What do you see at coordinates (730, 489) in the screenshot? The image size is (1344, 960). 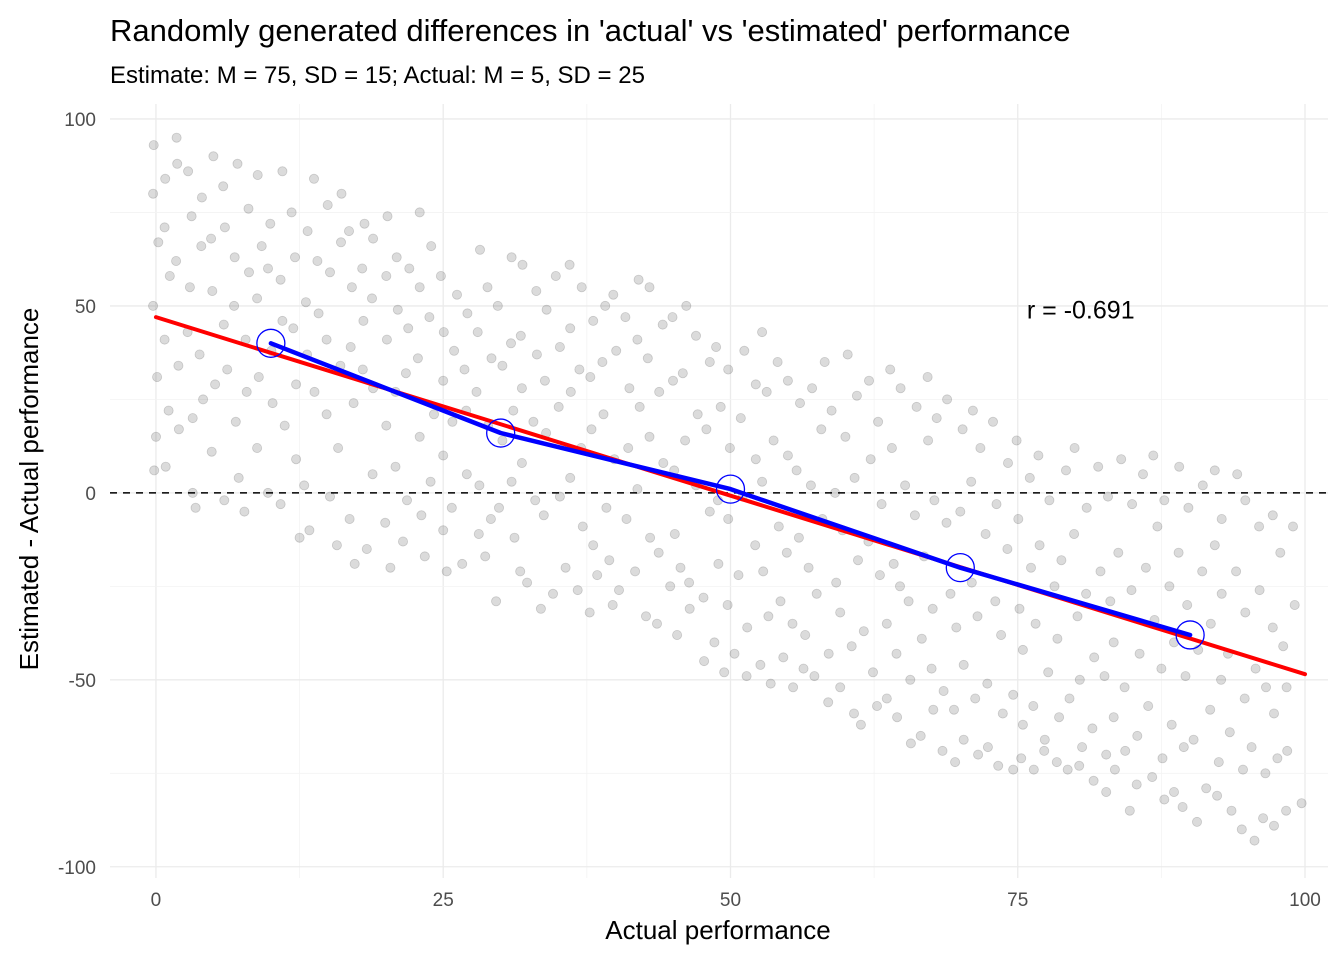 I see `binned-mean-marker` at bounding box center [730, 489].